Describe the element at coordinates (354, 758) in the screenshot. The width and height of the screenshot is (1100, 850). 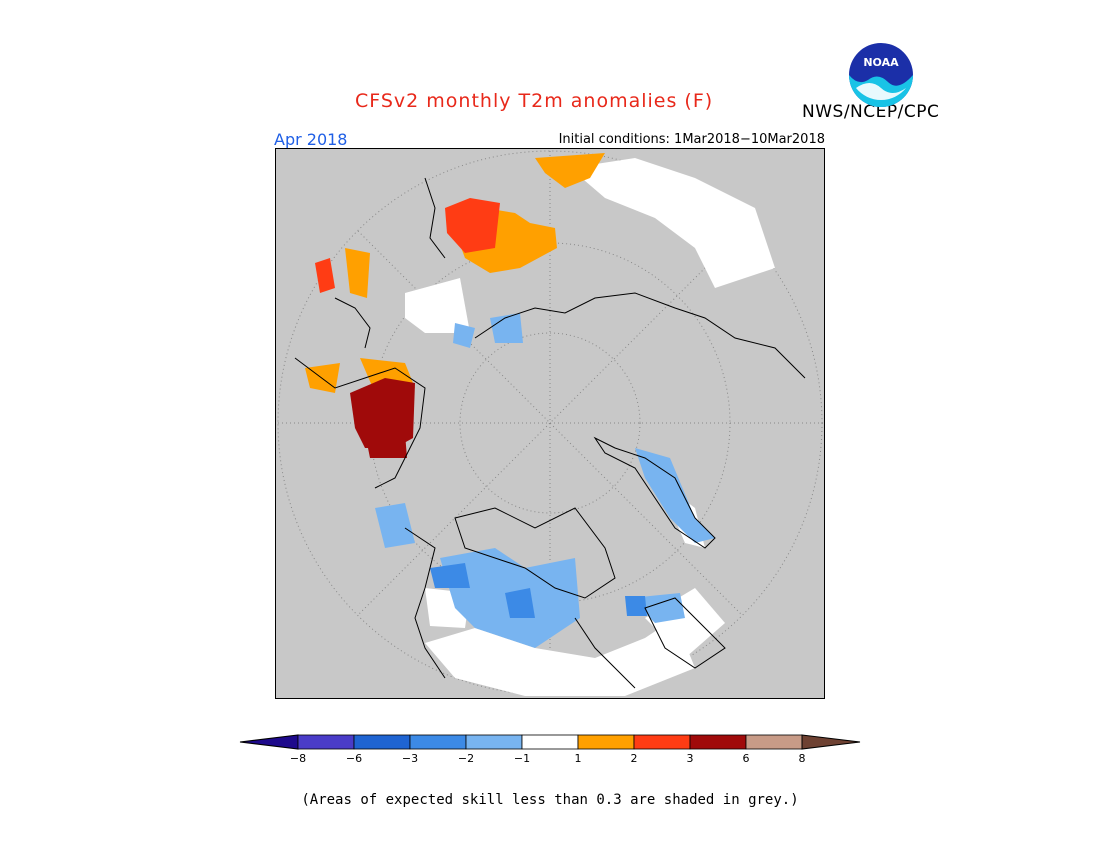
I see `legend-tick-label: −6` at that location.